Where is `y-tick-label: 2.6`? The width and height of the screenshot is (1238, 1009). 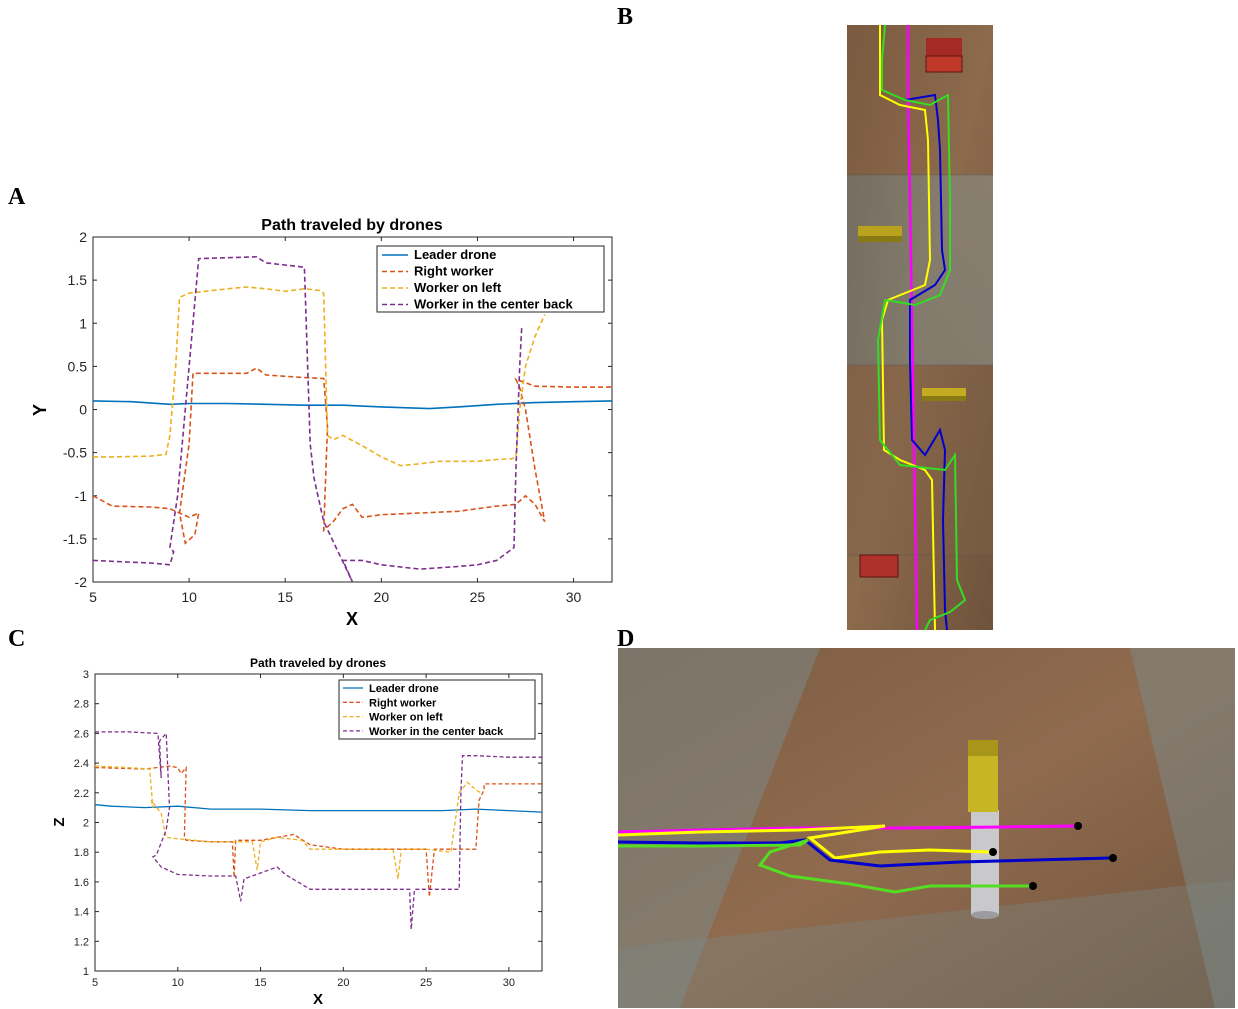 y-tick-label: 2.6 is located at coordinates (81, 734).